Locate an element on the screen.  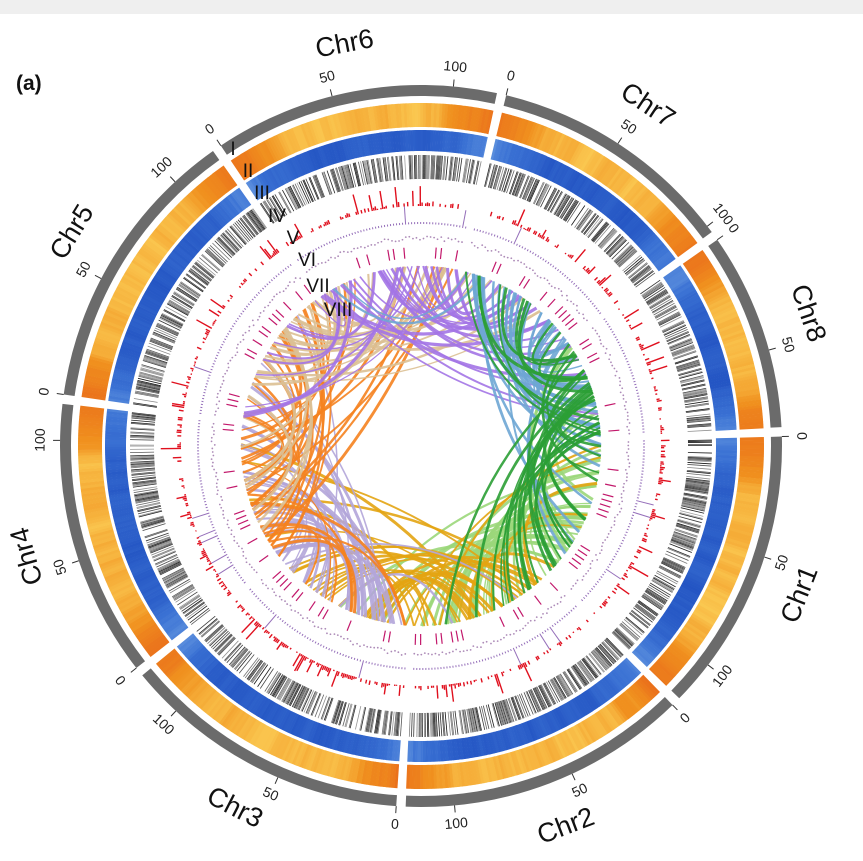
link is located at coordinates (560, 479).